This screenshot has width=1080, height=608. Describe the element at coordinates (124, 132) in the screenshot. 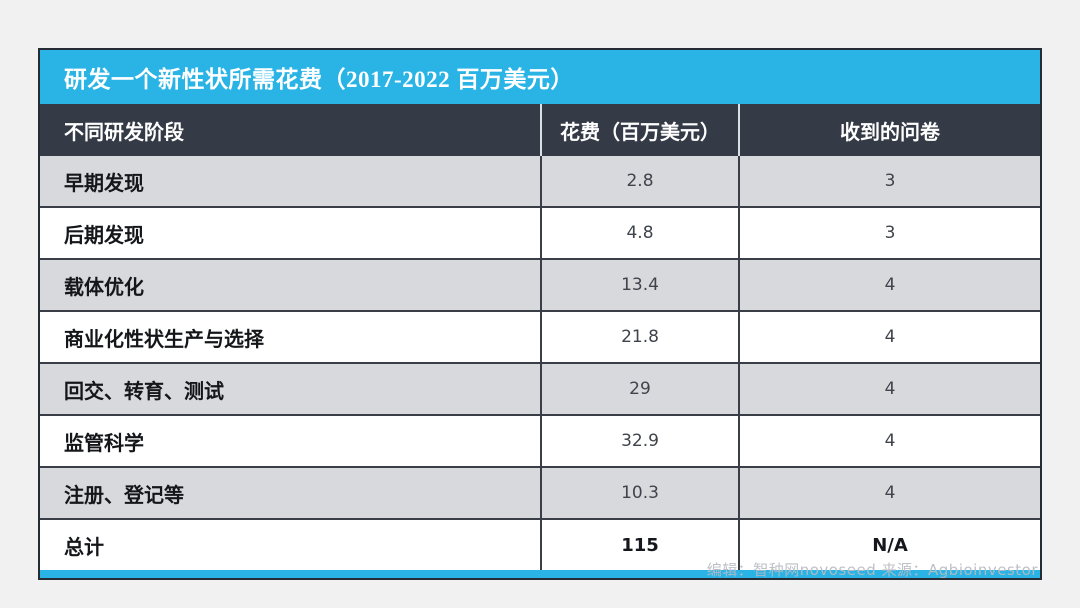

I see `column-header-stage: 不同研发阶段` at that location.